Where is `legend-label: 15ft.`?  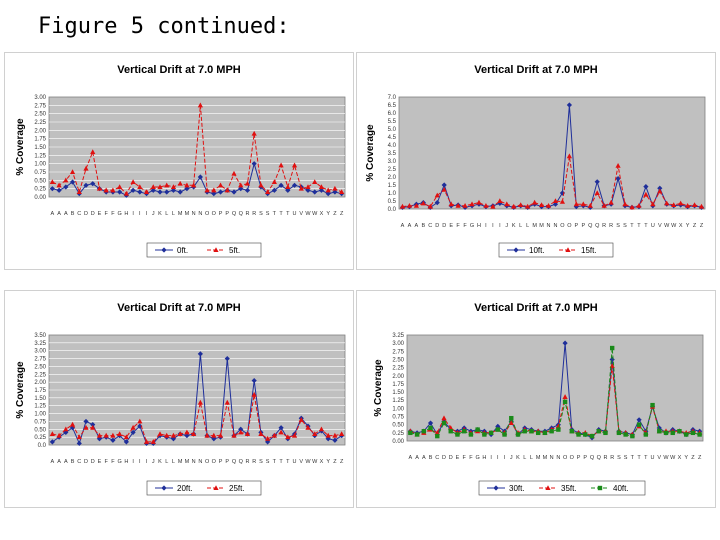
legend-label: 15ft. is located at coordinates (589, 250).